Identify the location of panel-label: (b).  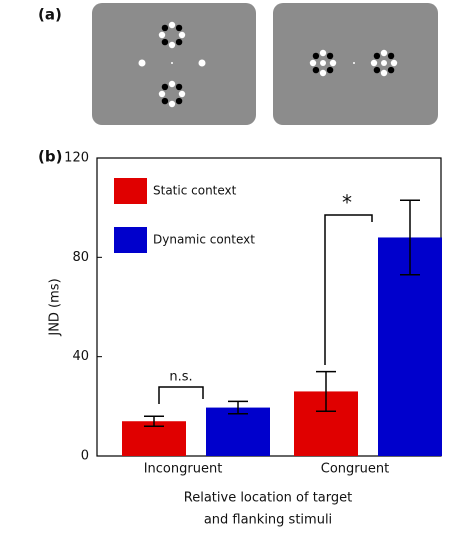
(50, 157).